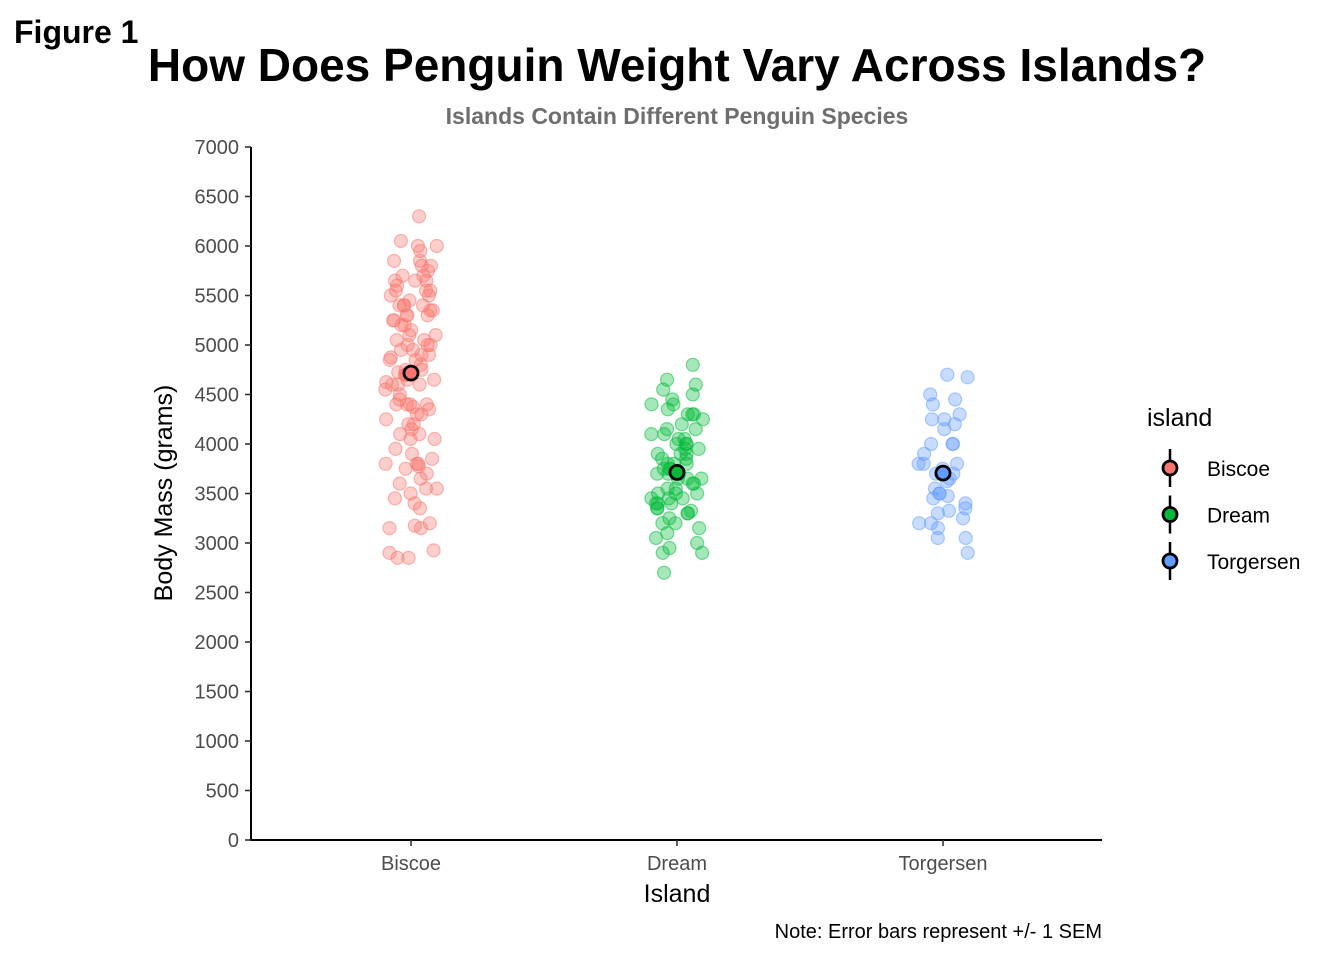 The height and width of the screenshot is (960, 1344). What do you see at coordinates (217, 198) in the screenshot?
I see `y-tick-label-6500: 6500` at bounding box center [217, 198].